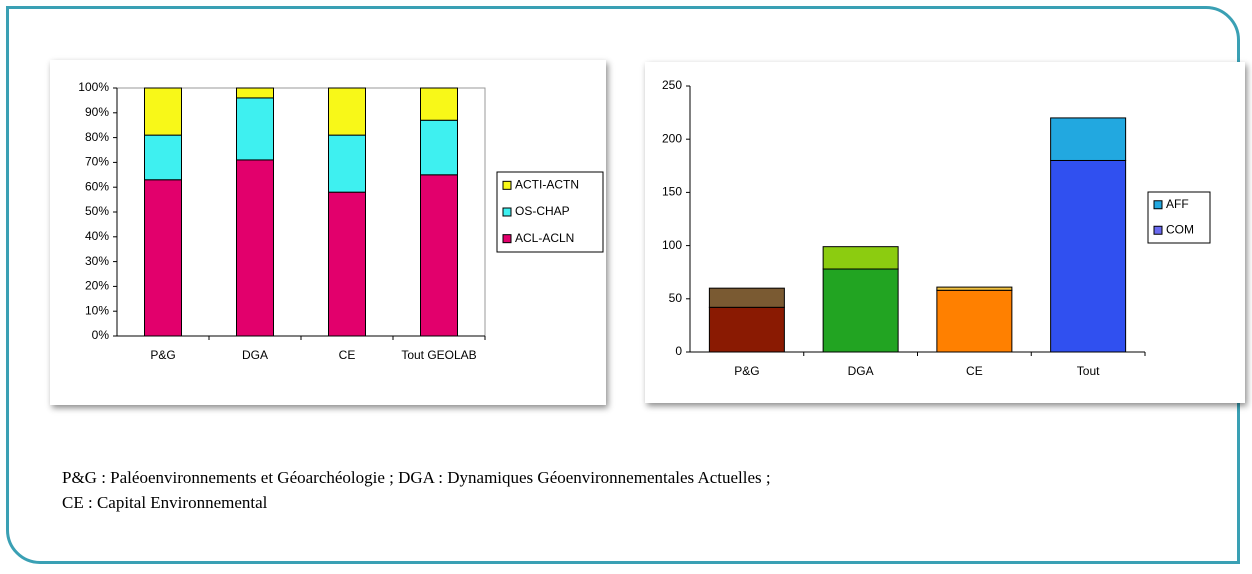  Describe the element at coordinates (676, 298) in the screenshot. I see `y-tick-label: 50` at that location.